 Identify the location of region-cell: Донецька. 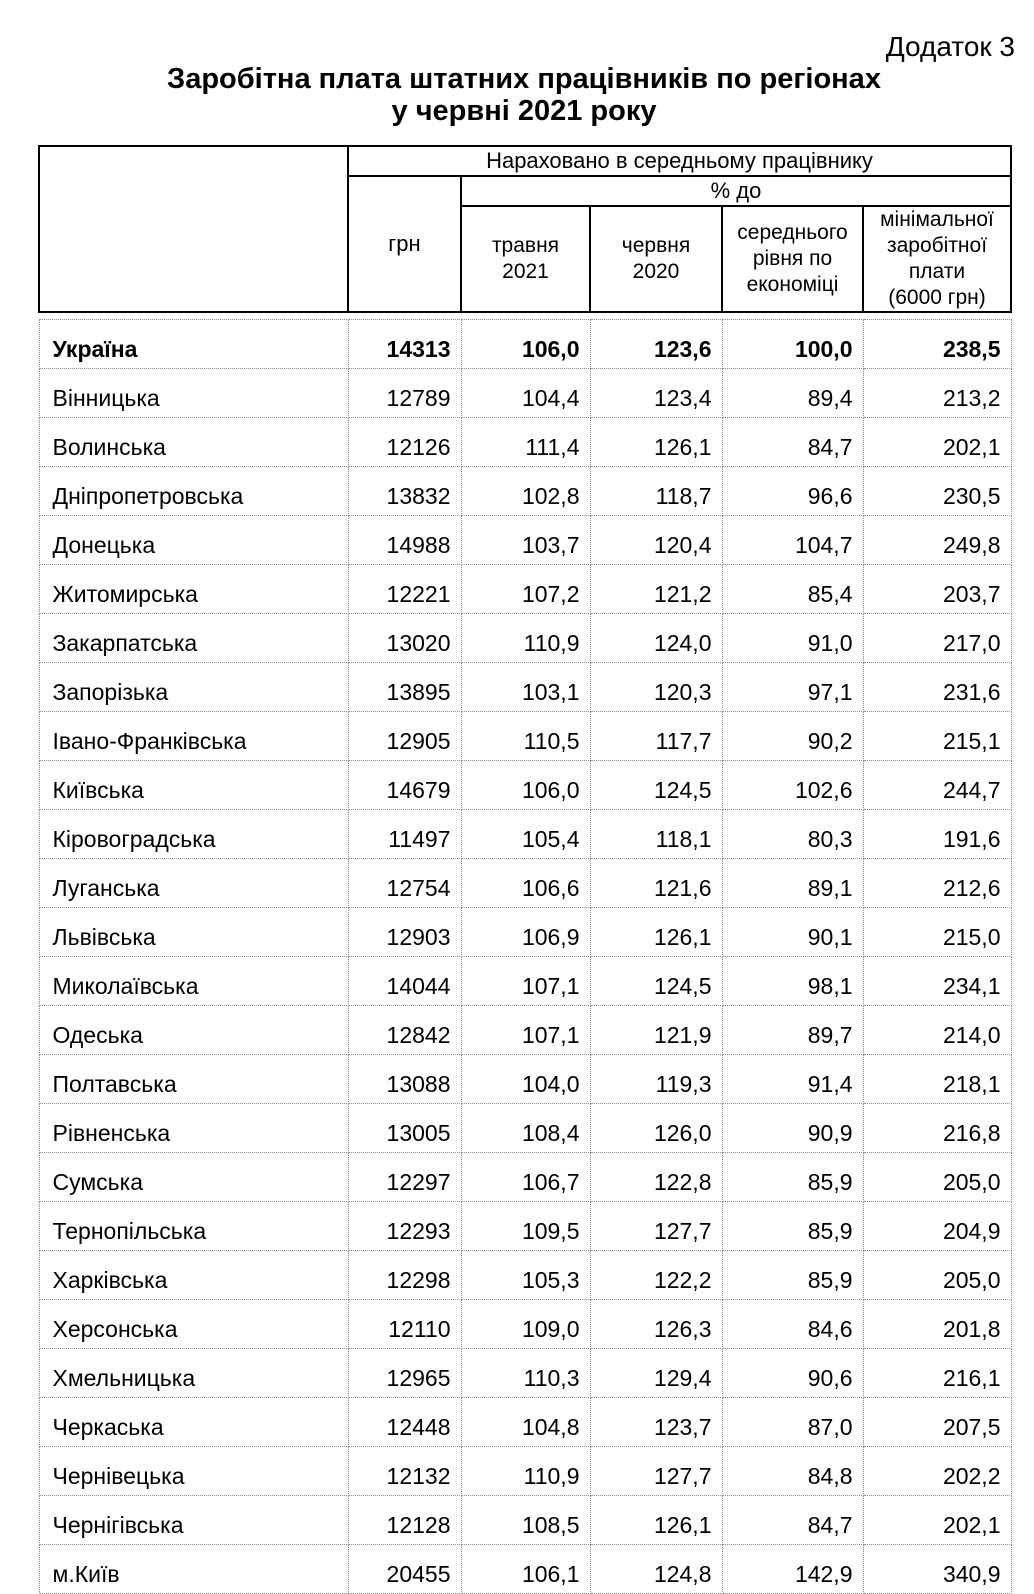
(193, 540).